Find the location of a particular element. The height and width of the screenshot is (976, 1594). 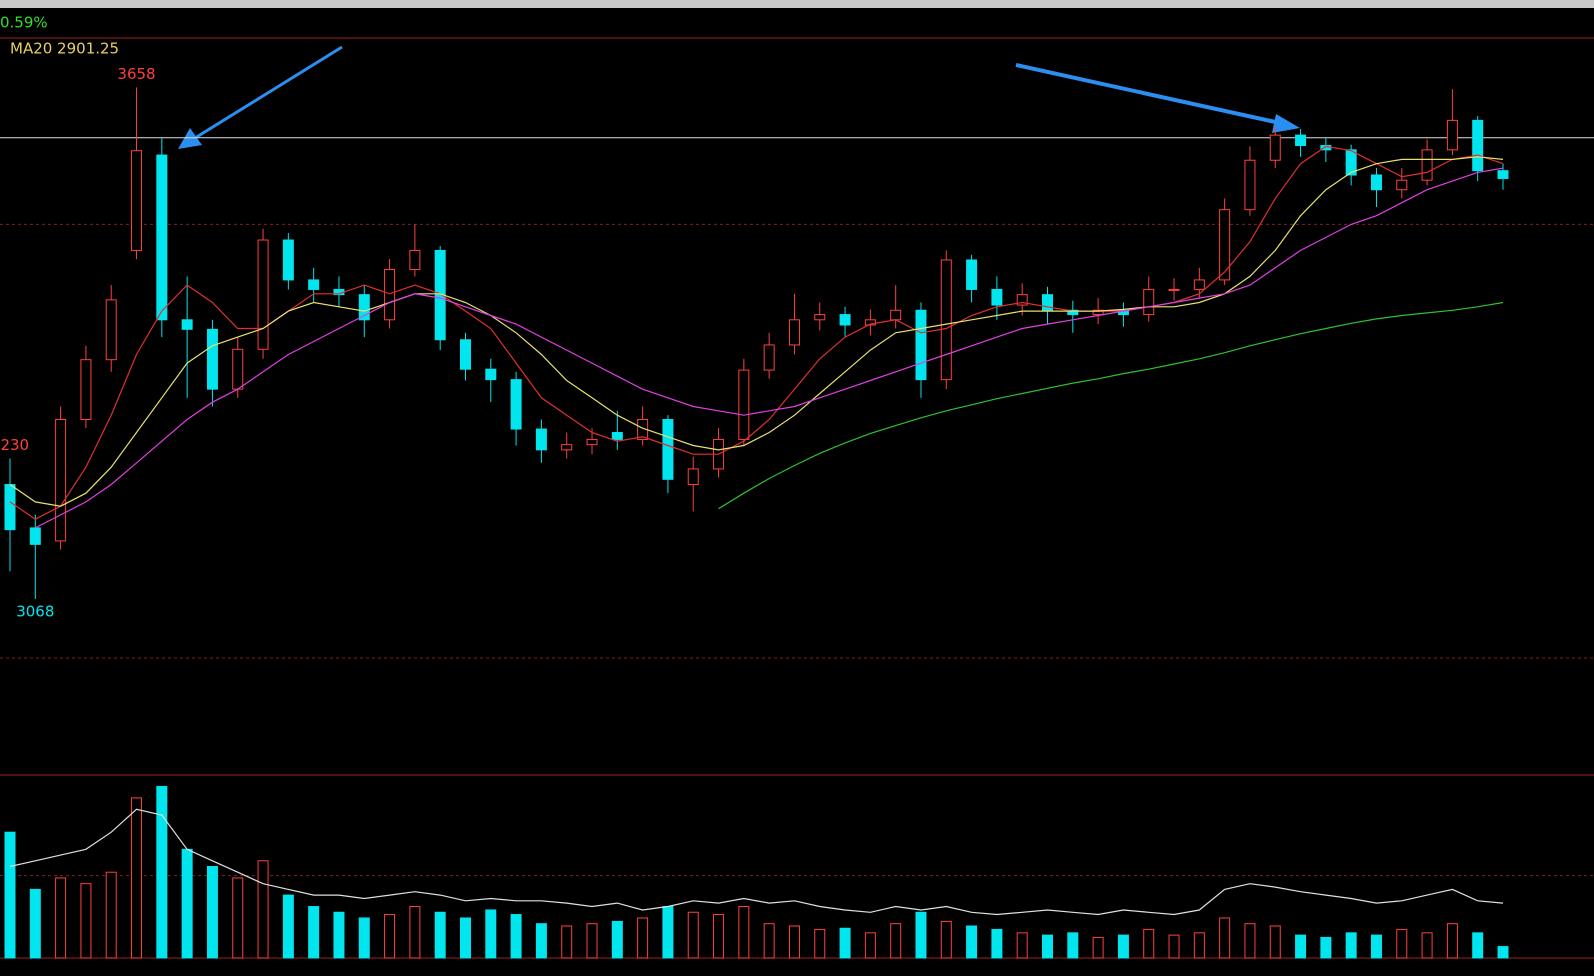

title-bar is located at coordinates (797, 4).